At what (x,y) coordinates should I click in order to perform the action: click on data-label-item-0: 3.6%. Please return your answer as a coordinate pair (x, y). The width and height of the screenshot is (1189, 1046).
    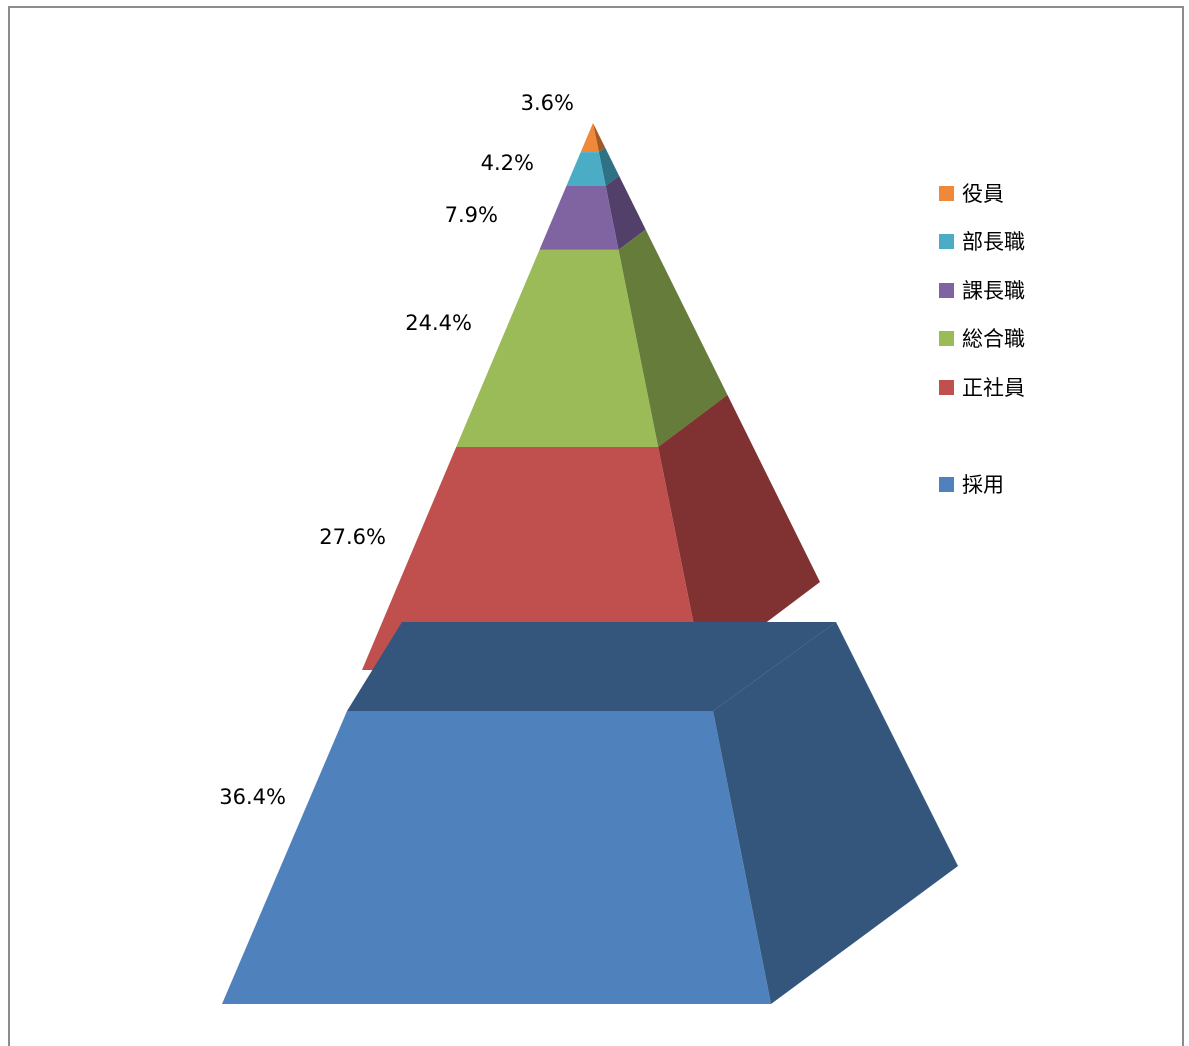
    Looking at the image, I should click on (547, 103).